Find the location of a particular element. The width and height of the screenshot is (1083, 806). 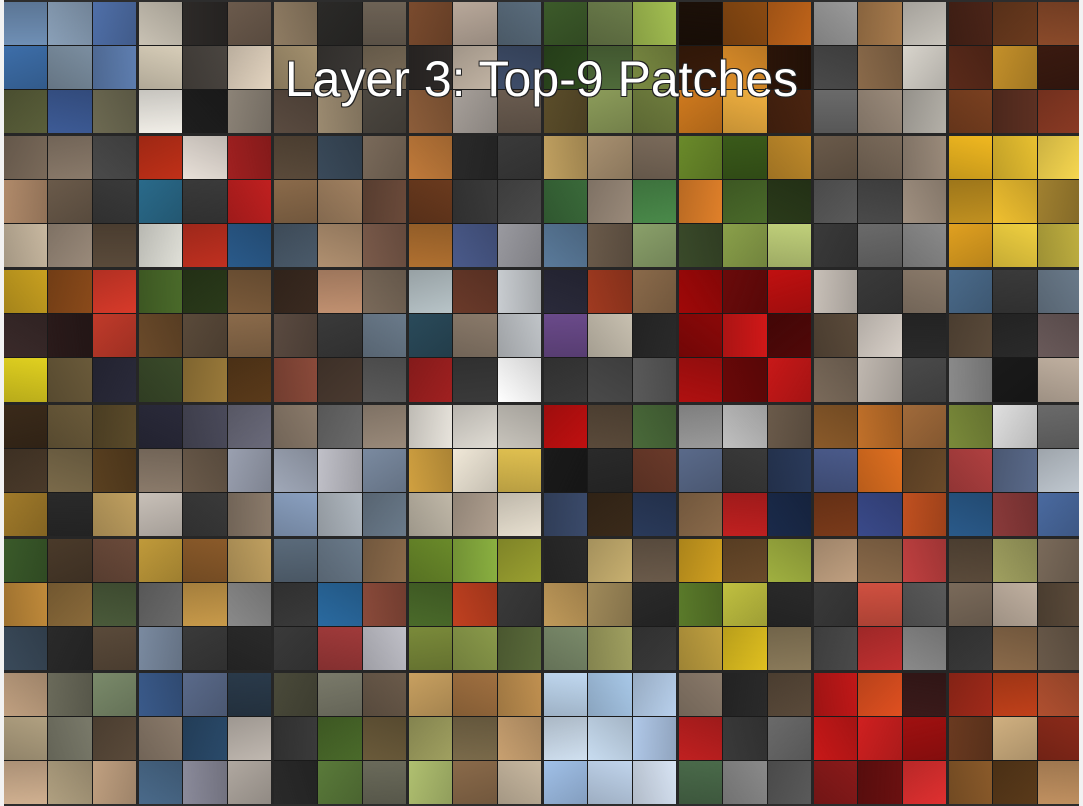

left-border is located at coordinates (2, 403).